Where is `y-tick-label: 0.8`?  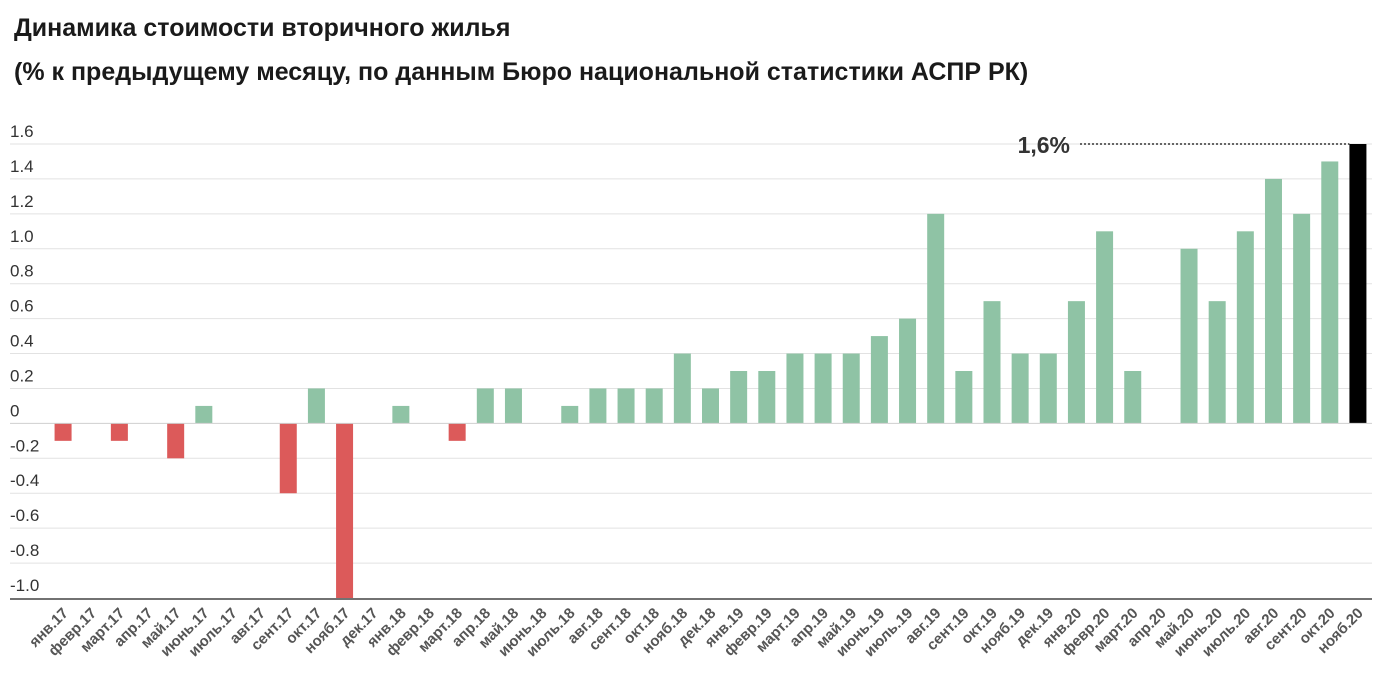
y-tick-label: 0.8 is located at coordinates (22, 271).